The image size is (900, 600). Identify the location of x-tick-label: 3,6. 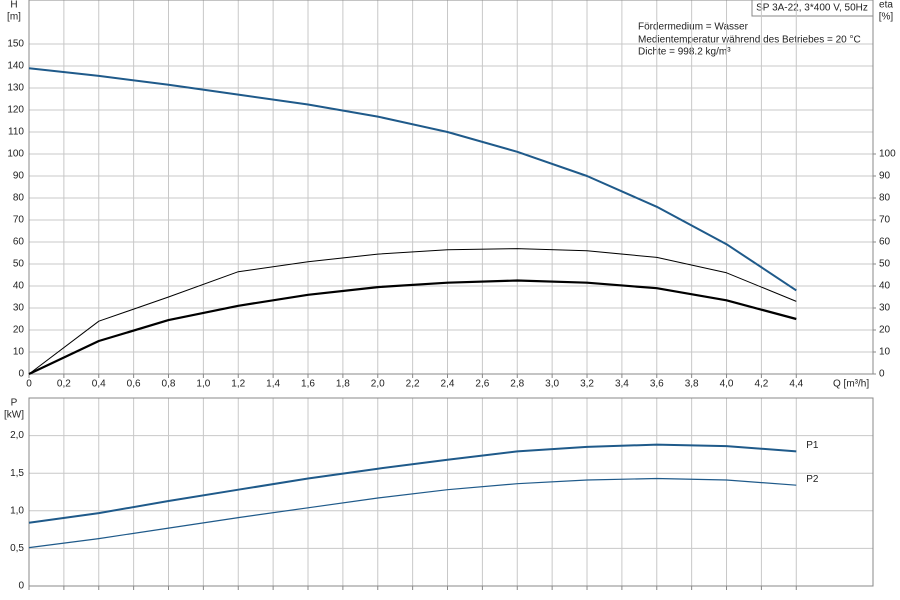
(657, 384).